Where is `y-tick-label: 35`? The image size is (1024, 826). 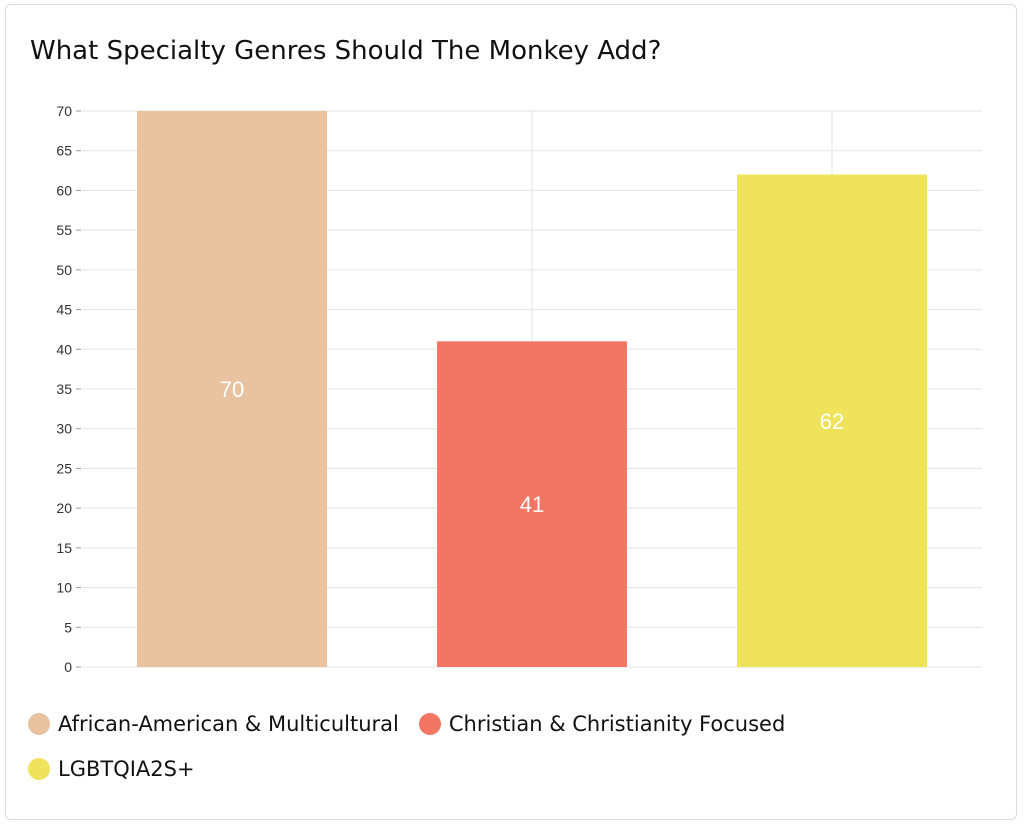
y-tick-label: 35 is located at coordinates (64, 389).